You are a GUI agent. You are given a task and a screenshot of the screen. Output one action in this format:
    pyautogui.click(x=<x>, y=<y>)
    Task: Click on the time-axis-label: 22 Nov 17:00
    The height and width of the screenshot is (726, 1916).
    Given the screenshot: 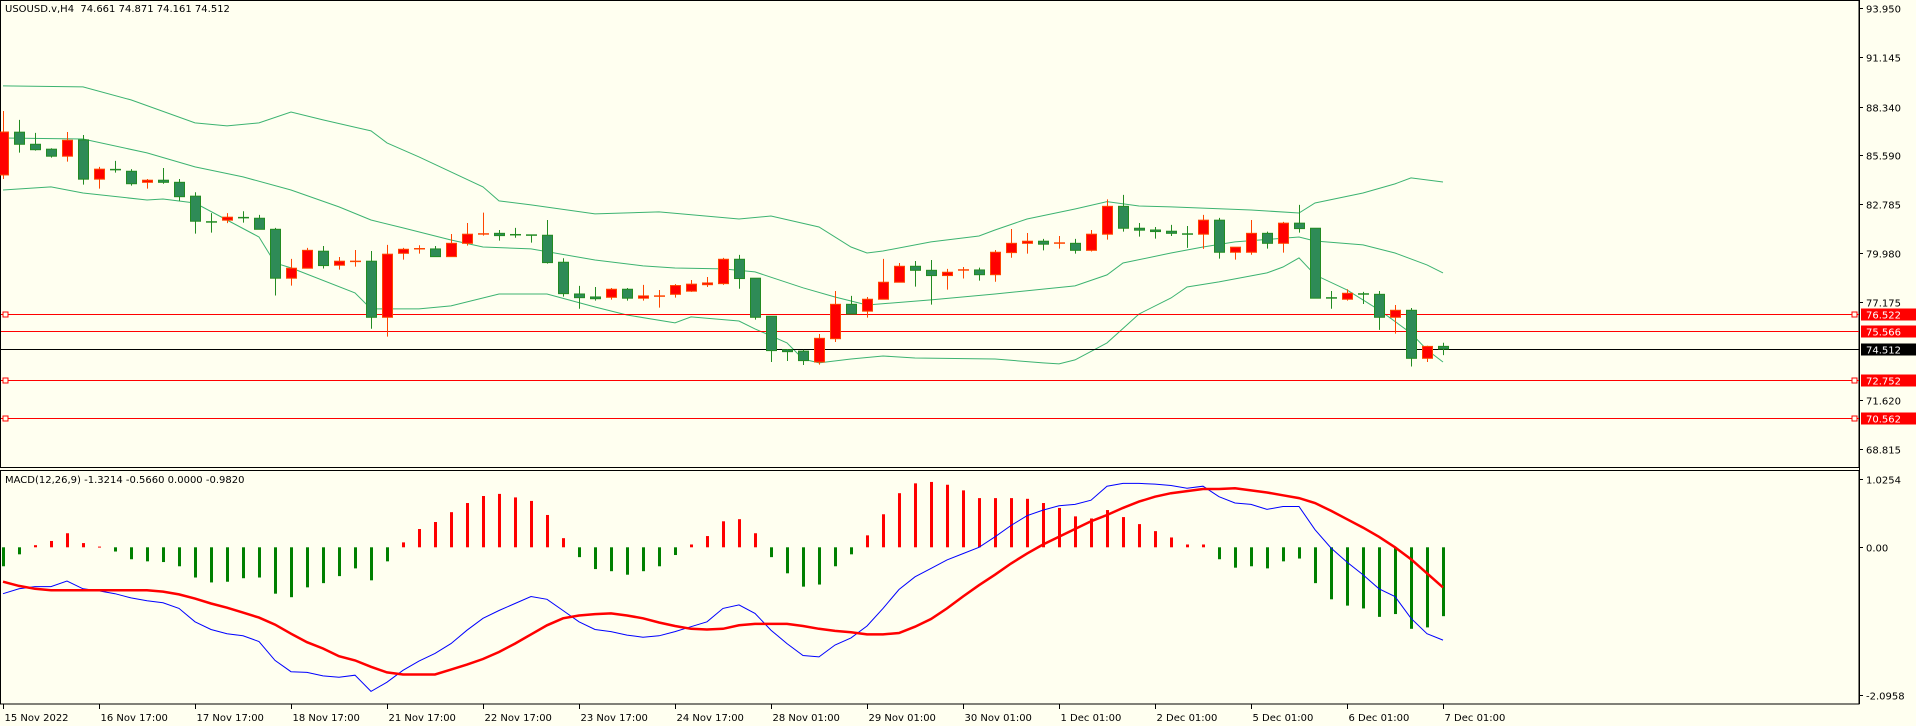 What is the action you would take?
    pyautogui.click(x=518, y=718)
    